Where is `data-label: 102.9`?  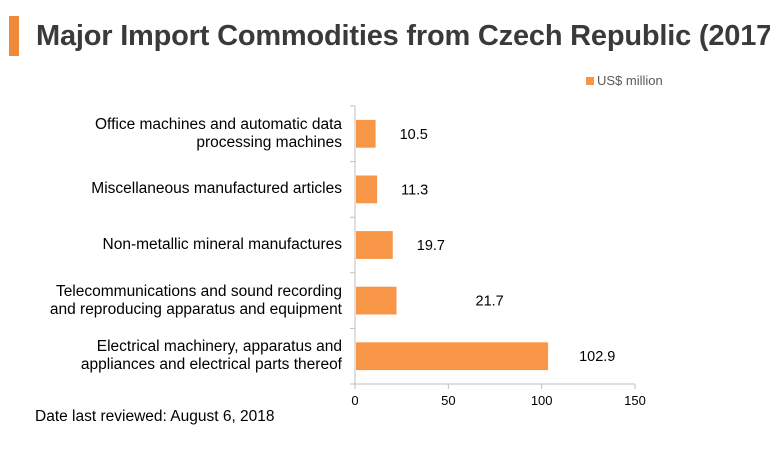 data-label: 102.9 is located at coordinates (597, 357).